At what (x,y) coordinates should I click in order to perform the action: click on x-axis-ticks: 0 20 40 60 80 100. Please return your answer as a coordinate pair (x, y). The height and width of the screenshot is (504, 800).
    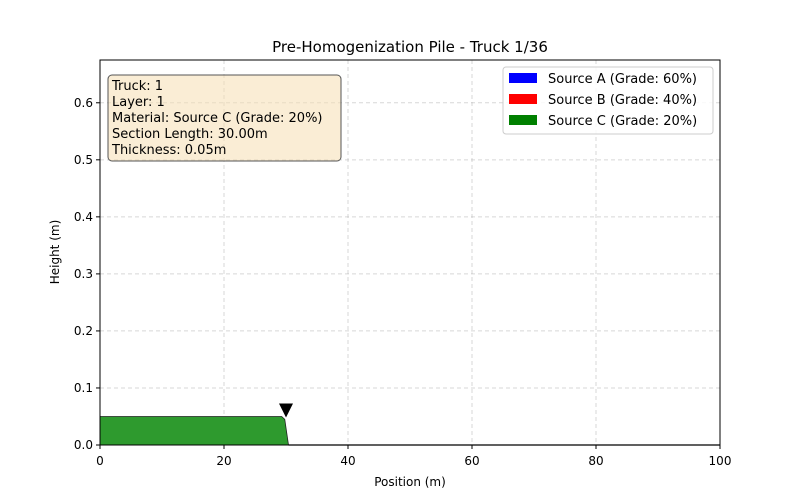
    Looking at the image, I should click on (413, 456).